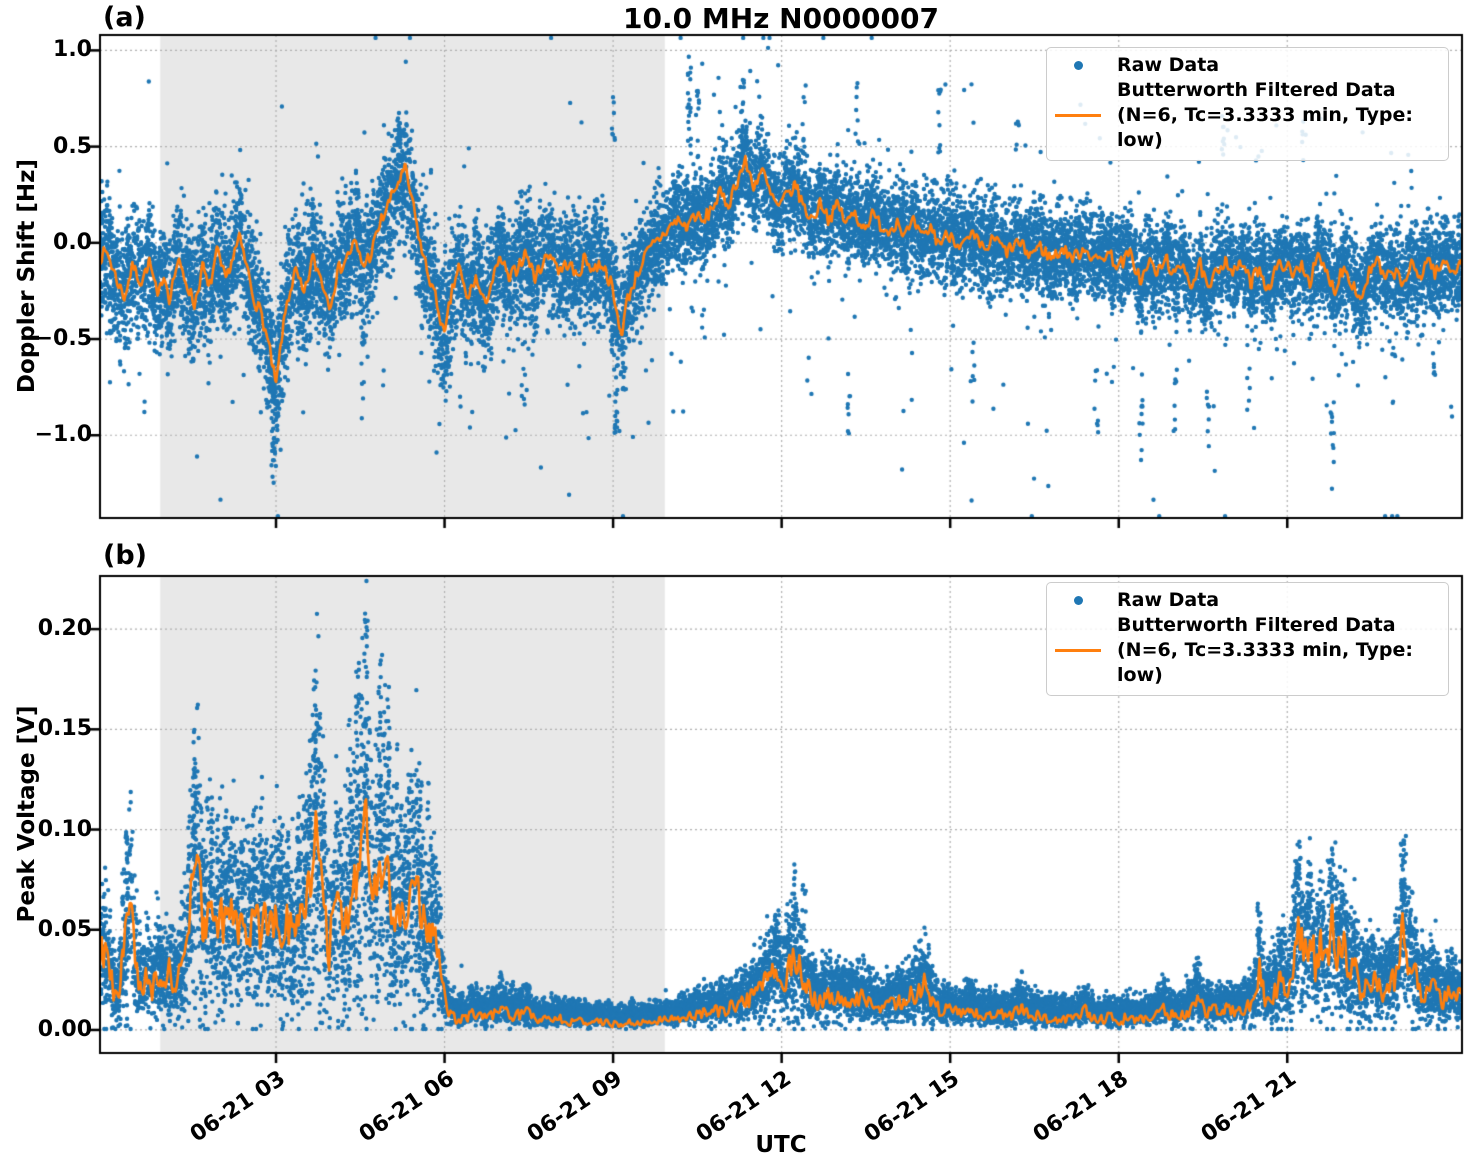 Image resolution: width=1472 pixels, height=1172 pixels. I want to click on panel-b-ytick-label: 0.00, so click(64, 1029).